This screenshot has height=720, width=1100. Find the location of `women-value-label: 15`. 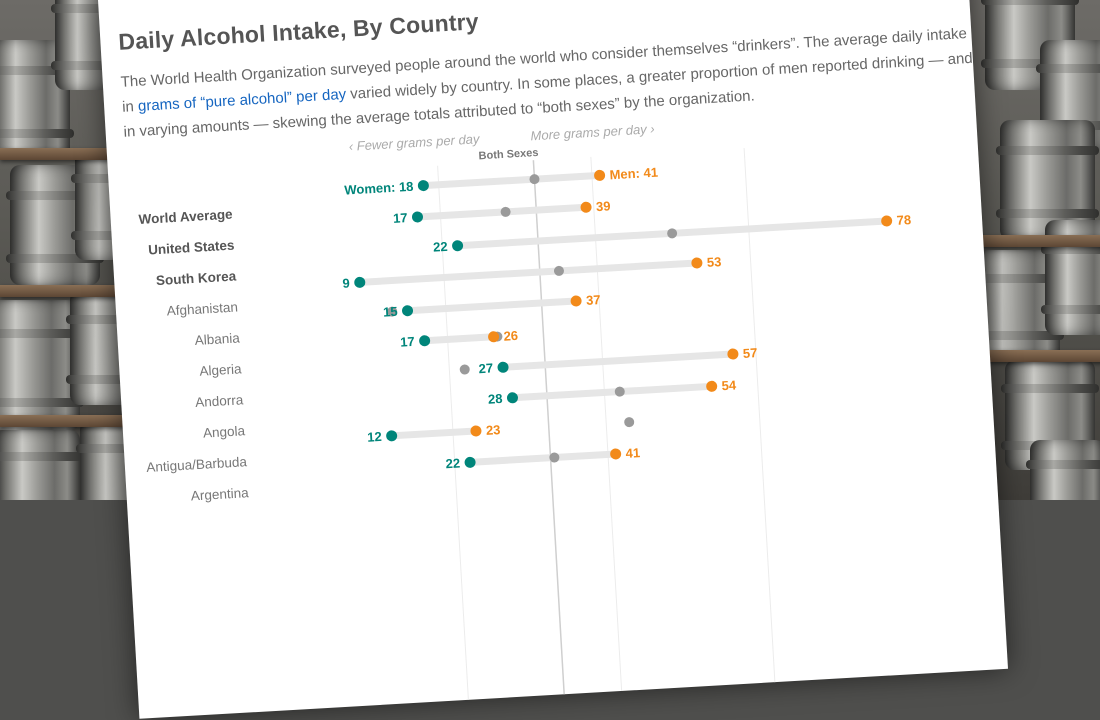

women-value-label: 15 is located at coordinates (390, 312).